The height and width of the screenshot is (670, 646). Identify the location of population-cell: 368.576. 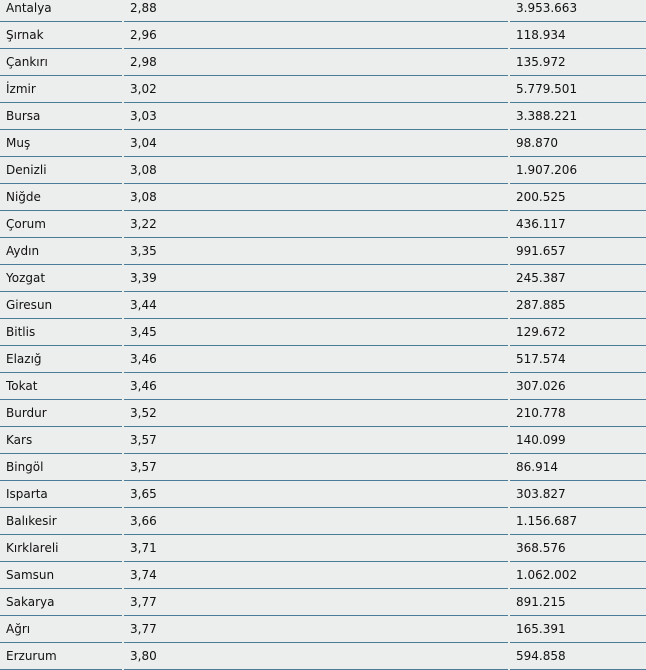
(578, 548).